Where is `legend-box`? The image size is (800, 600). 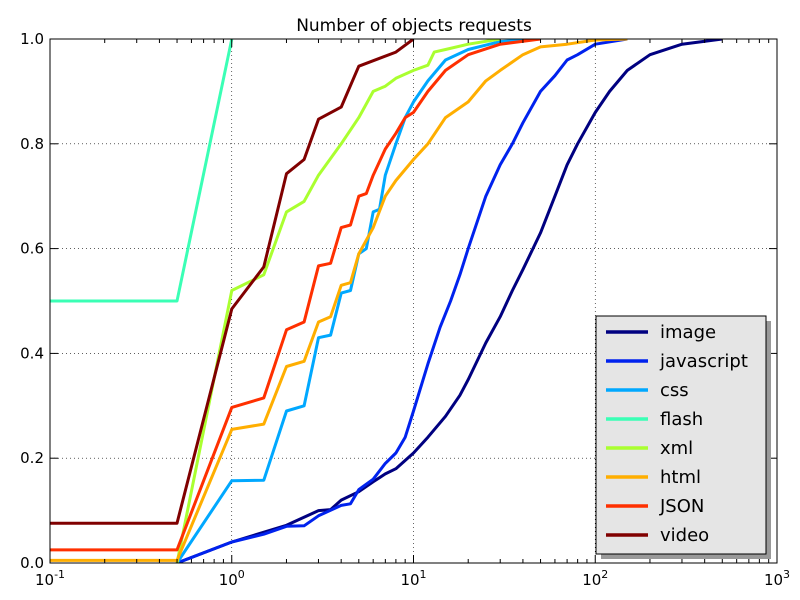
legend-box is located at coordinates (681, 435).